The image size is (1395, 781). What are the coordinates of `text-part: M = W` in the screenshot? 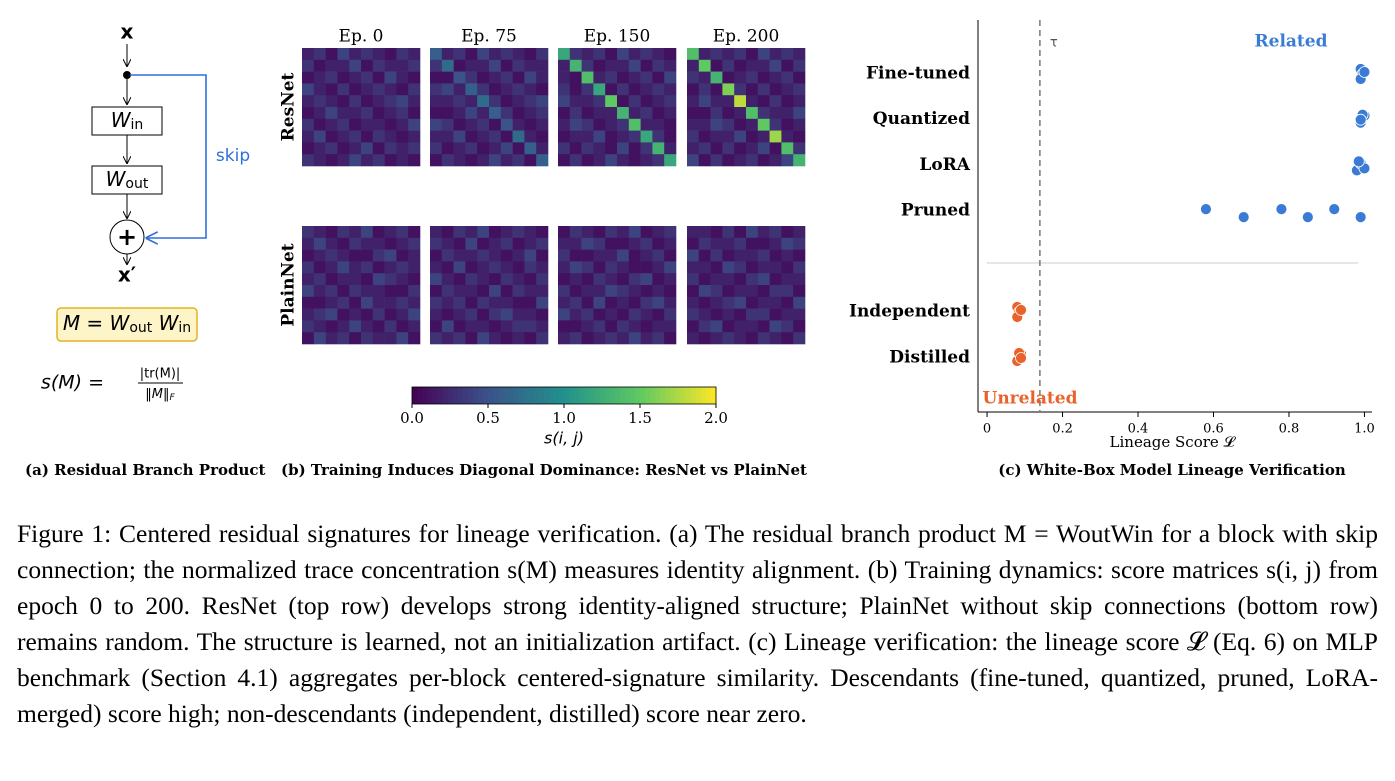 It's located at (97, 323).